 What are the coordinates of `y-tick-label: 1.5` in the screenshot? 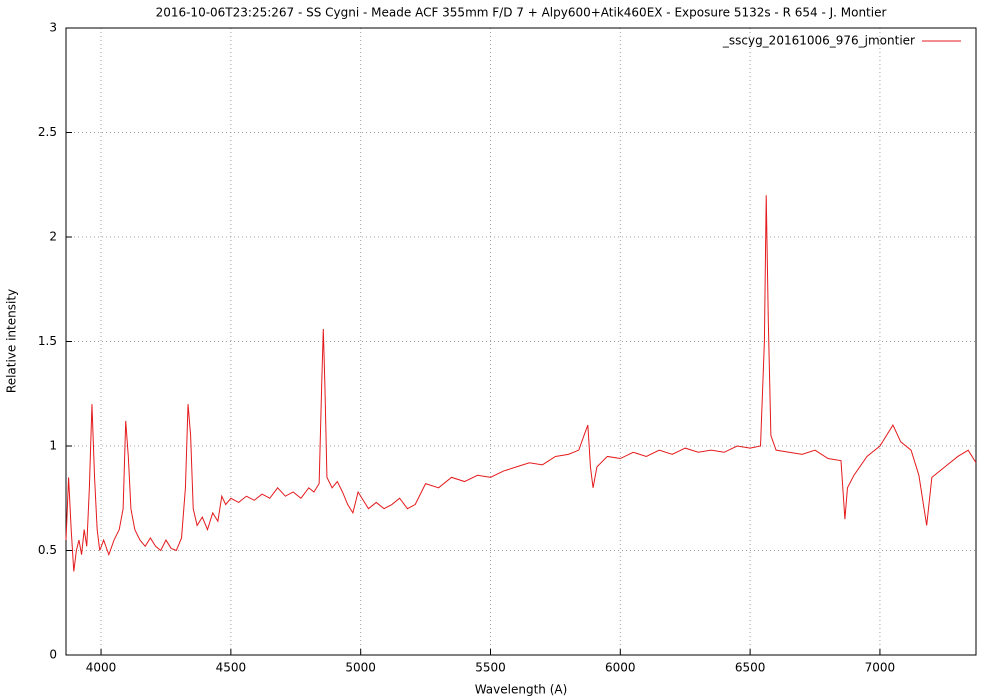 It's located at (47, 341).